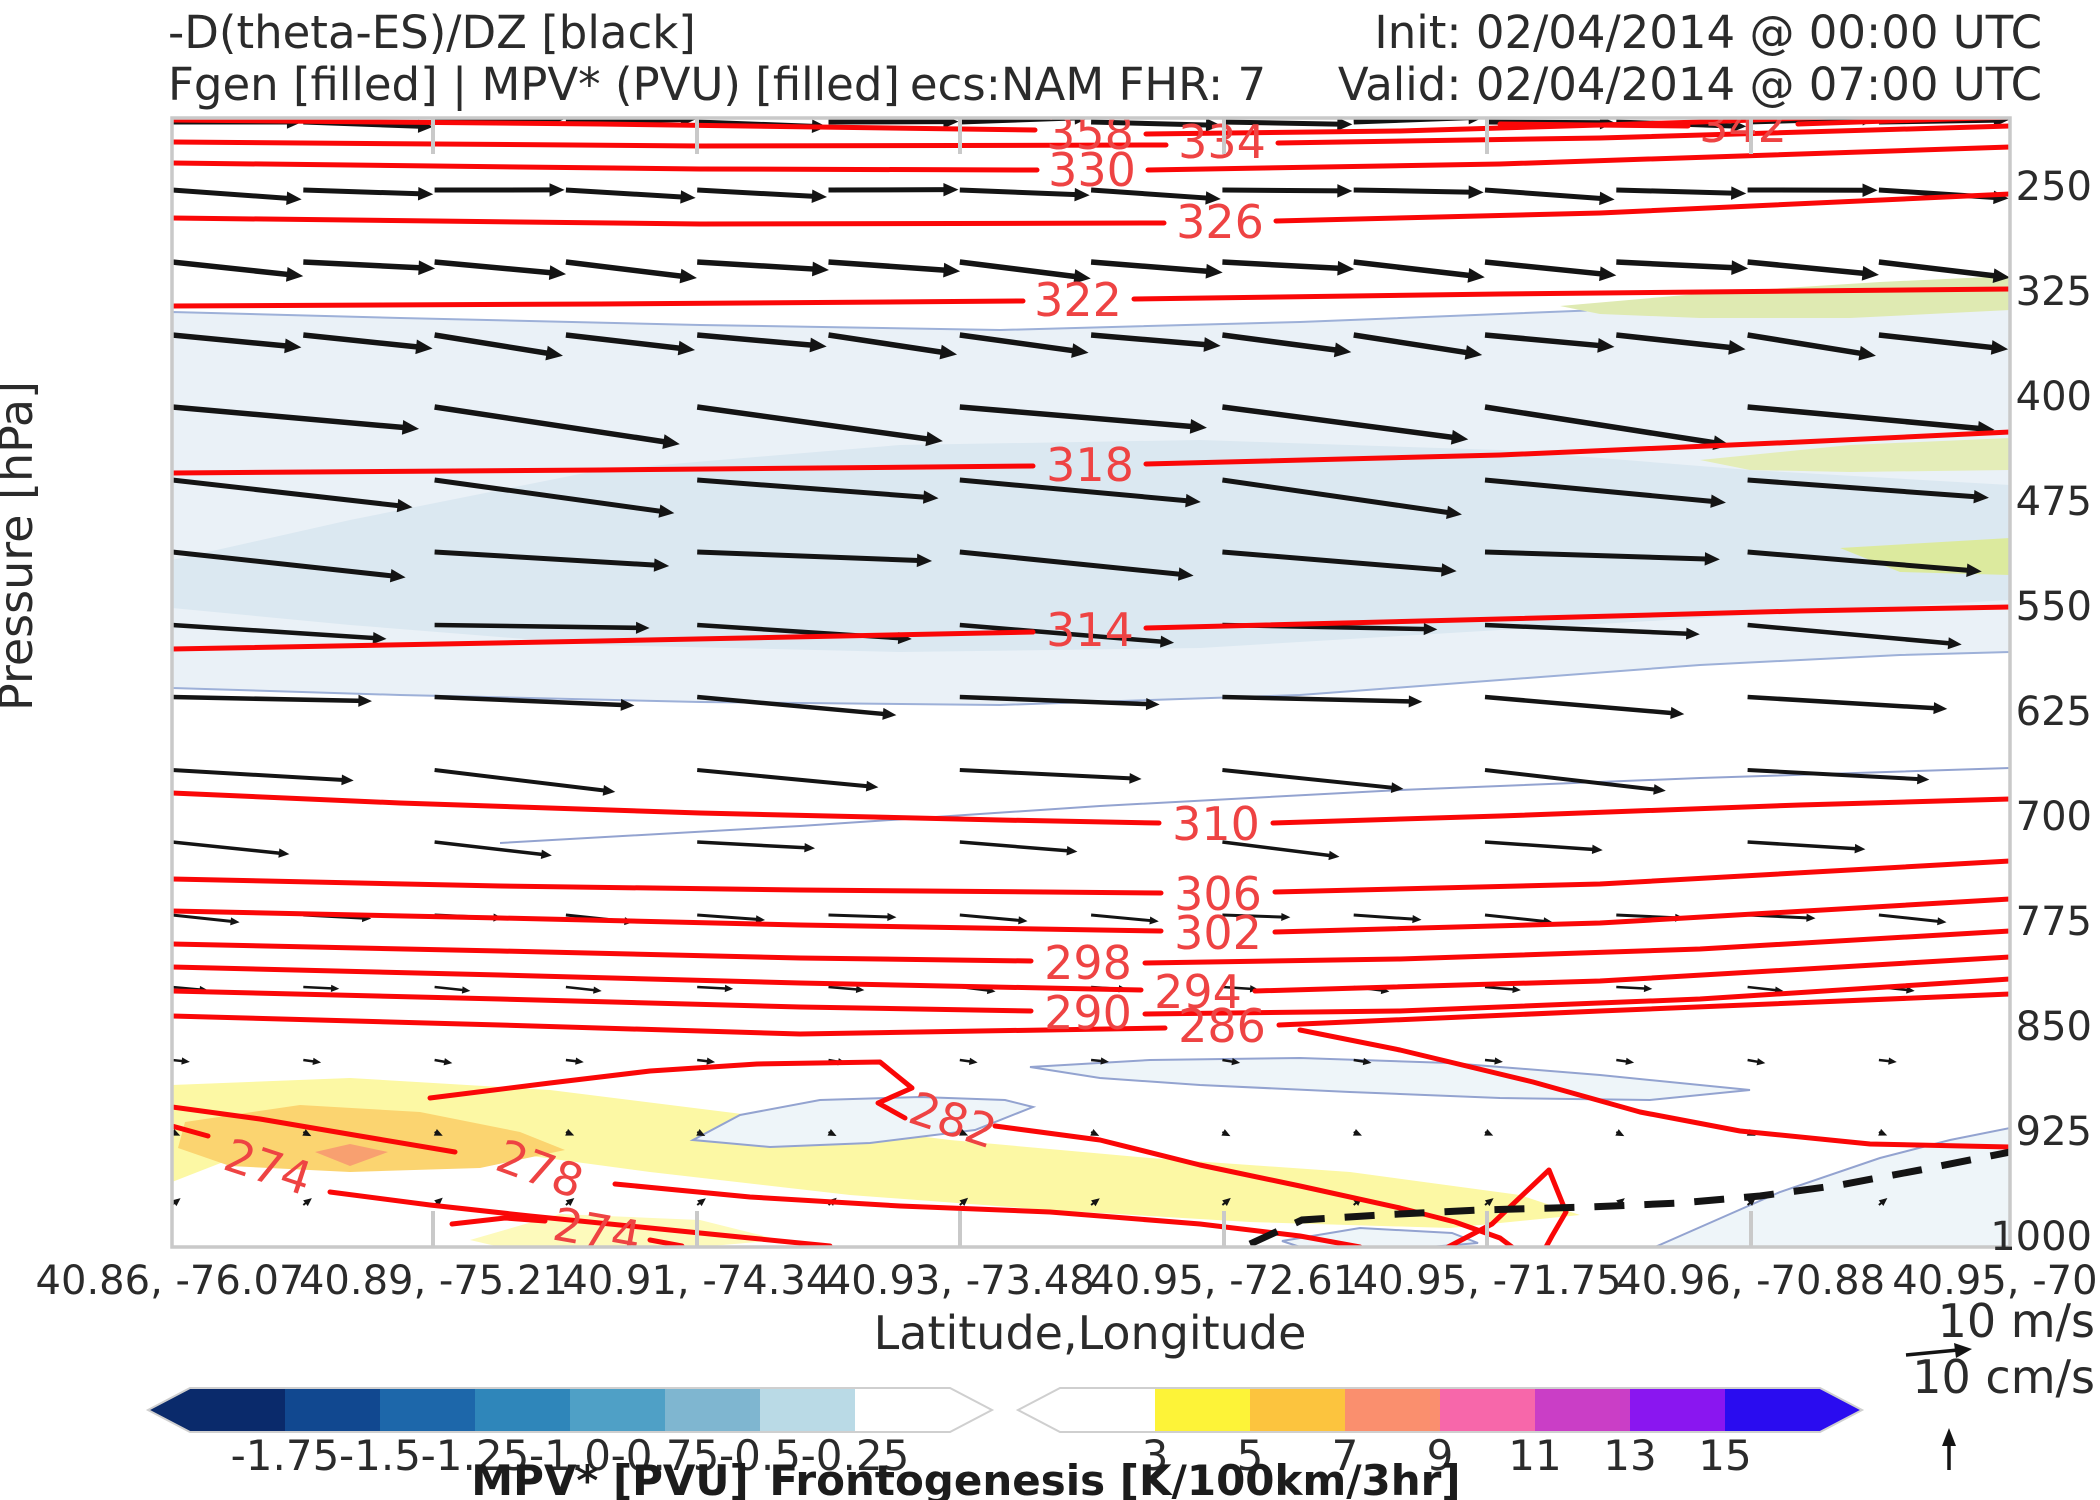 This screenshot has height=1500, width=2100. What do you see at coordinates (1751, 1281) in the screenshot?
I see `x-tick-label: 40.96, -70.88` at bounding box center [1751, 1281].